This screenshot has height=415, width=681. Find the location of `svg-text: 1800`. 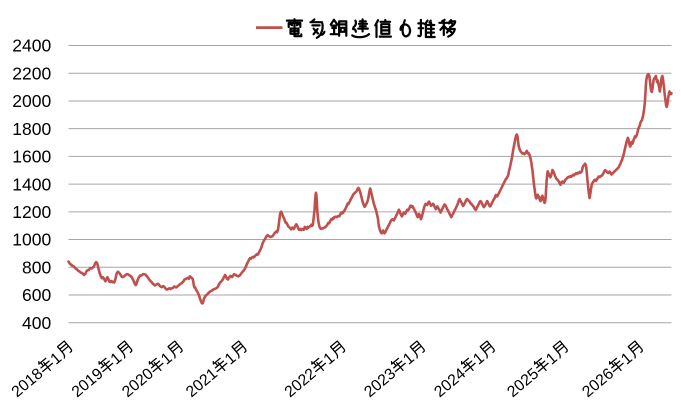

svg-text: 1800 is located at coordinates (31, 129).